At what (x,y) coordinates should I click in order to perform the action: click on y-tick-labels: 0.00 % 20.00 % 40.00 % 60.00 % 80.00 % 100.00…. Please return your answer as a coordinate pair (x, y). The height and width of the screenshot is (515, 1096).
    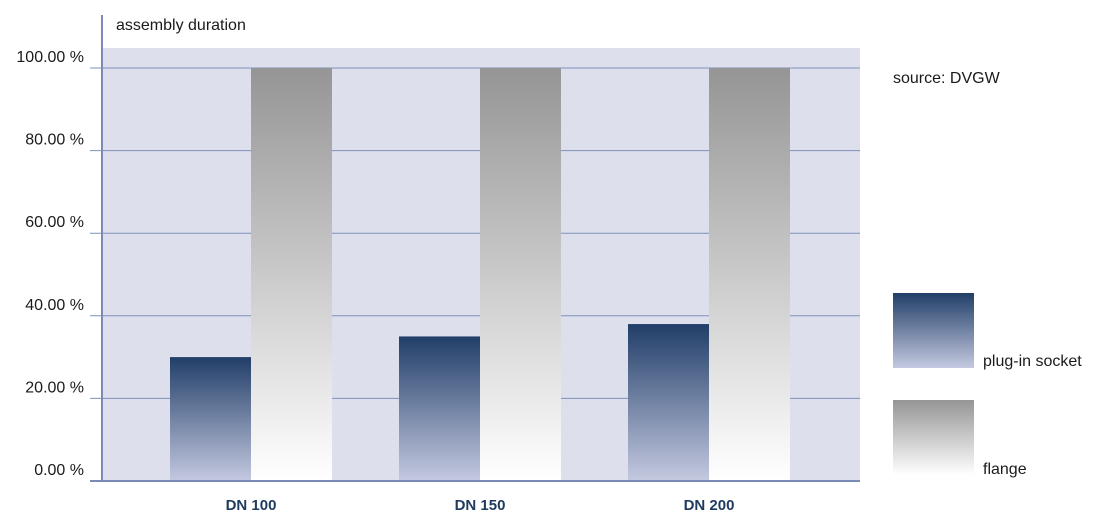
    Looking at the image, I should click on (50, 264).